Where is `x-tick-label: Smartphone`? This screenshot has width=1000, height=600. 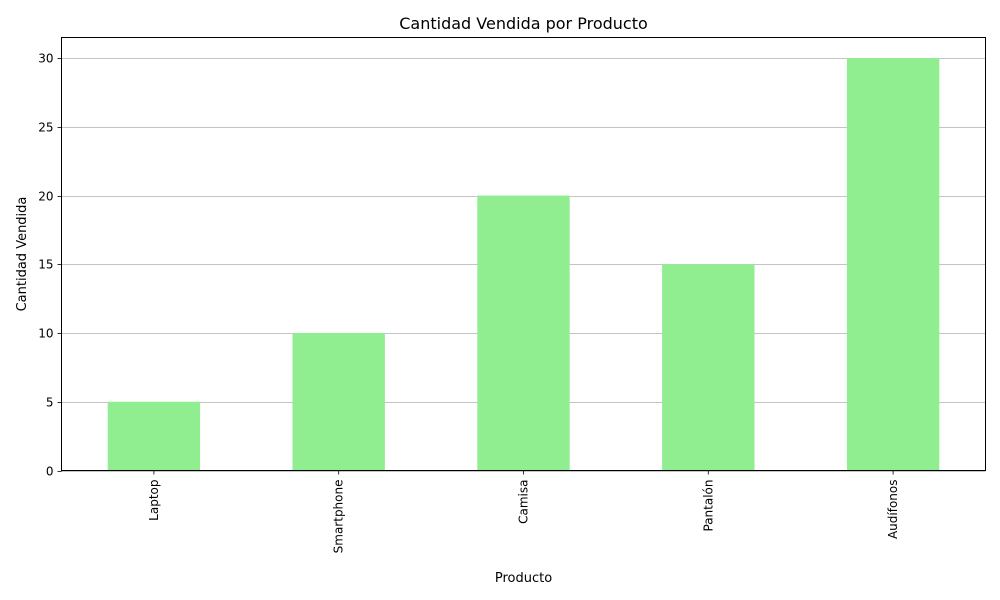 x-tick-label: Smartphone is located at coordinates (339, 517).